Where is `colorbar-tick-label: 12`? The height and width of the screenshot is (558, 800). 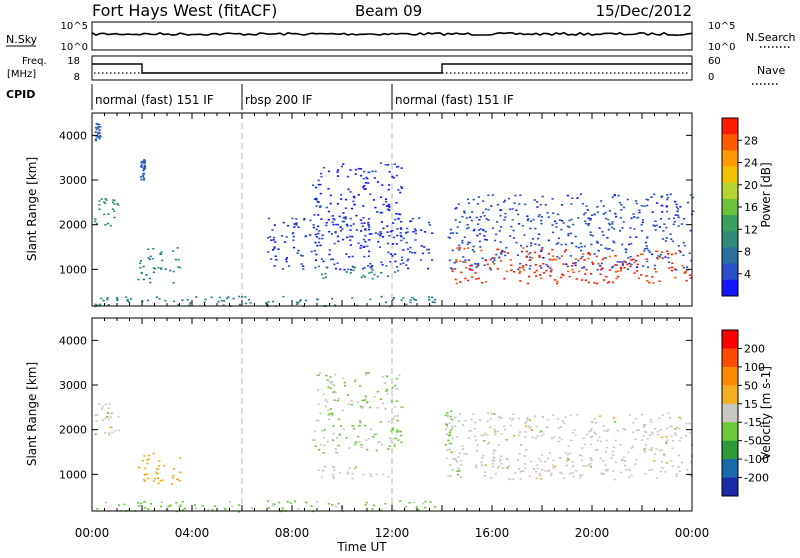
colorbar-tick-label: 12 is located at coordinates (751, 229).